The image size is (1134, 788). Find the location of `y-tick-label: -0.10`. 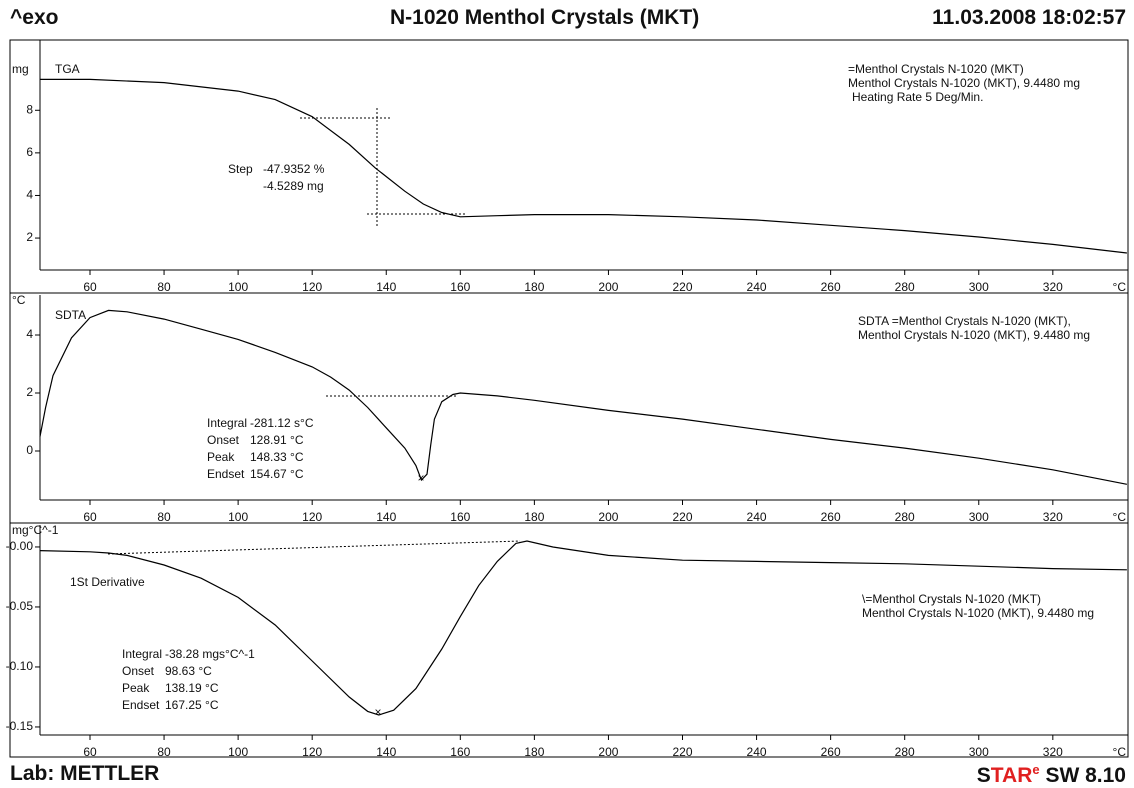

y-tick-label: -0.10 is located at coordinates (20, 666).